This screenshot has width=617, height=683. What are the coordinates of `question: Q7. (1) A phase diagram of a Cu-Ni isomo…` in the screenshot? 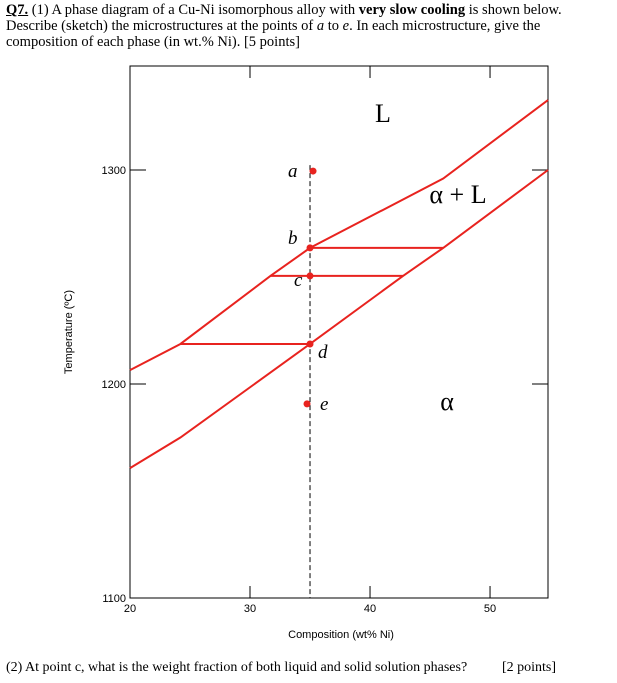 It's located at (306, 26).